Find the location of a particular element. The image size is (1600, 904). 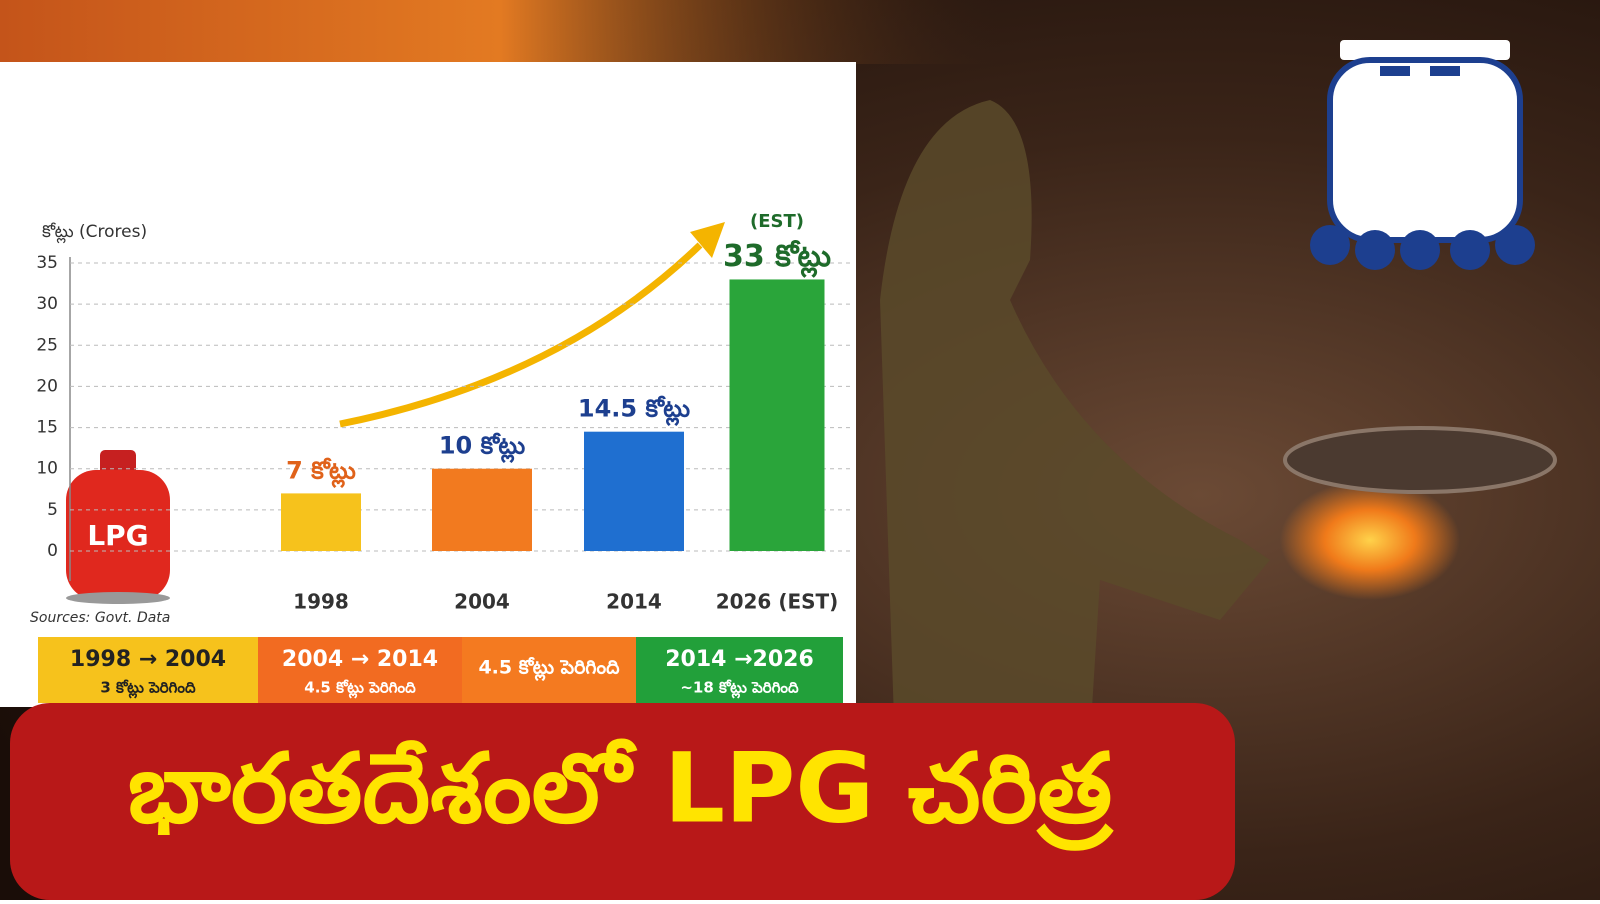

period-label: 2014 →2026 is located at coordinates (739, 659).